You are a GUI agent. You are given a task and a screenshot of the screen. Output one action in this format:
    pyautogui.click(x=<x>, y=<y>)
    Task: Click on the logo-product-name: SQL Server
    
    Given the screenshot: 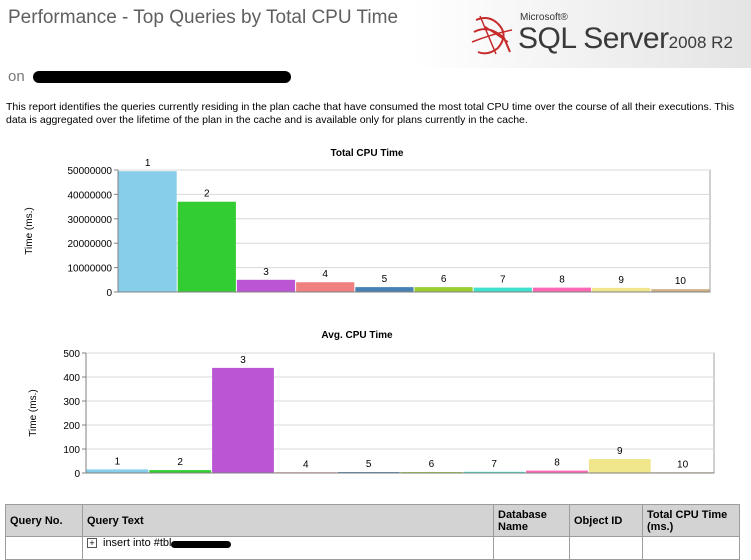 What is the action you would take?
    pyautogui.click(x=593, y=38)
    